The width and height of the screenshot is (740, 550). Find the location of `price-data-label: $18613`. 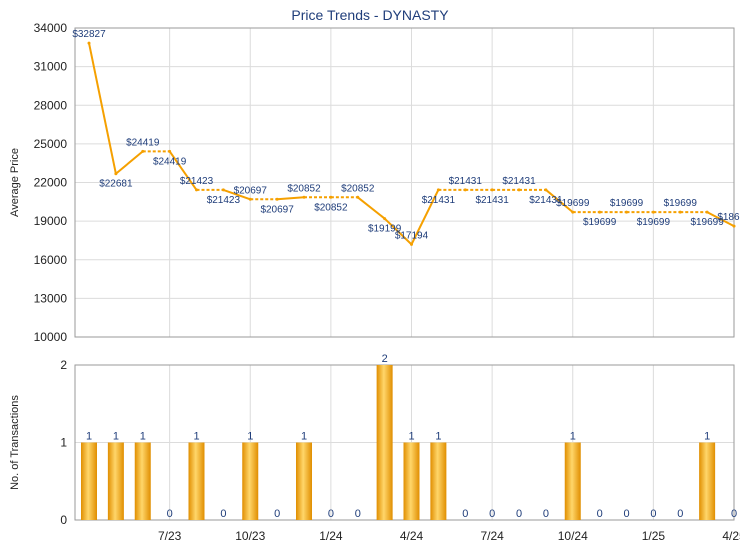

price-data-label: $18613 is located at coordinates (728, 217).